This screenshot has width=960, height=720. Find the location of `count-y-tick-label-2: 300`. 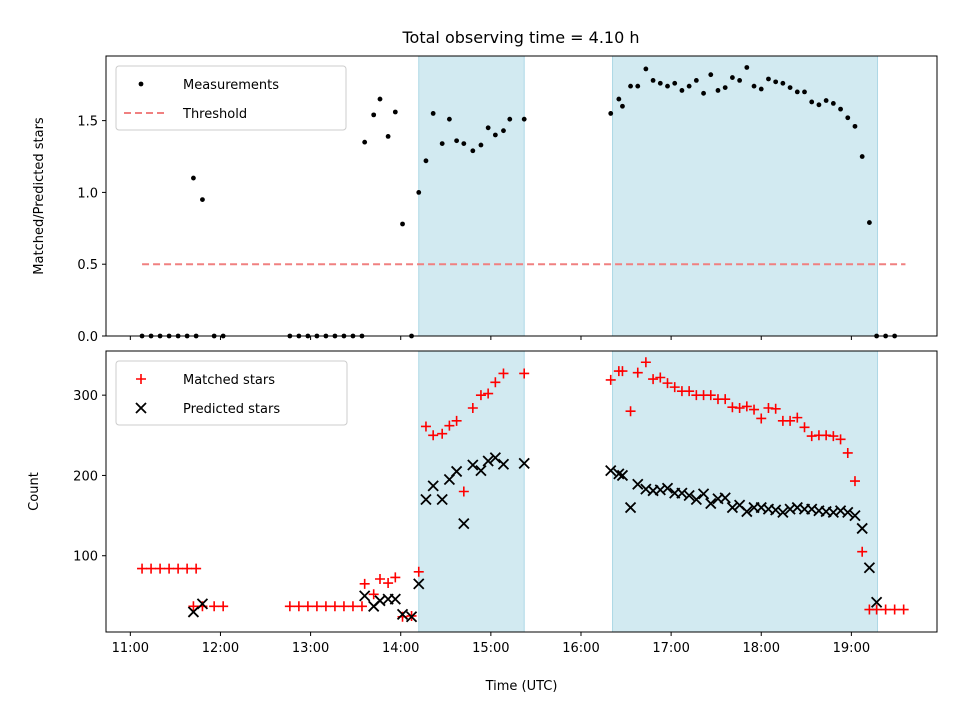

count-y-tick-label-2: 300 is located at coordinates (85, 396).